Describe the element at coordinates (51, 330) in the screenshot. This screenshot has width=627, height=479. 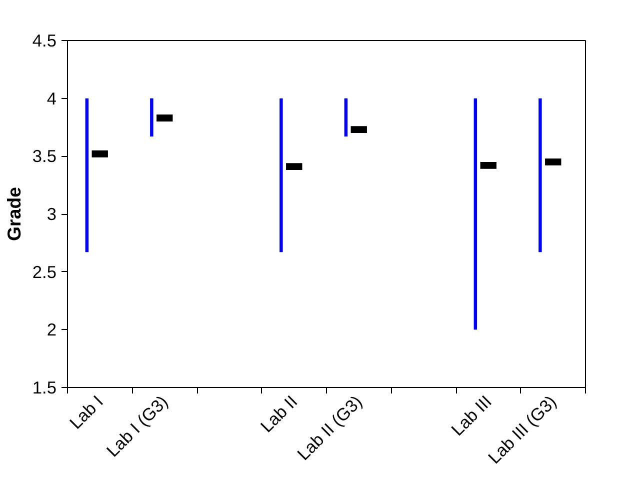
I see `y-tick-label: 2` at that location.